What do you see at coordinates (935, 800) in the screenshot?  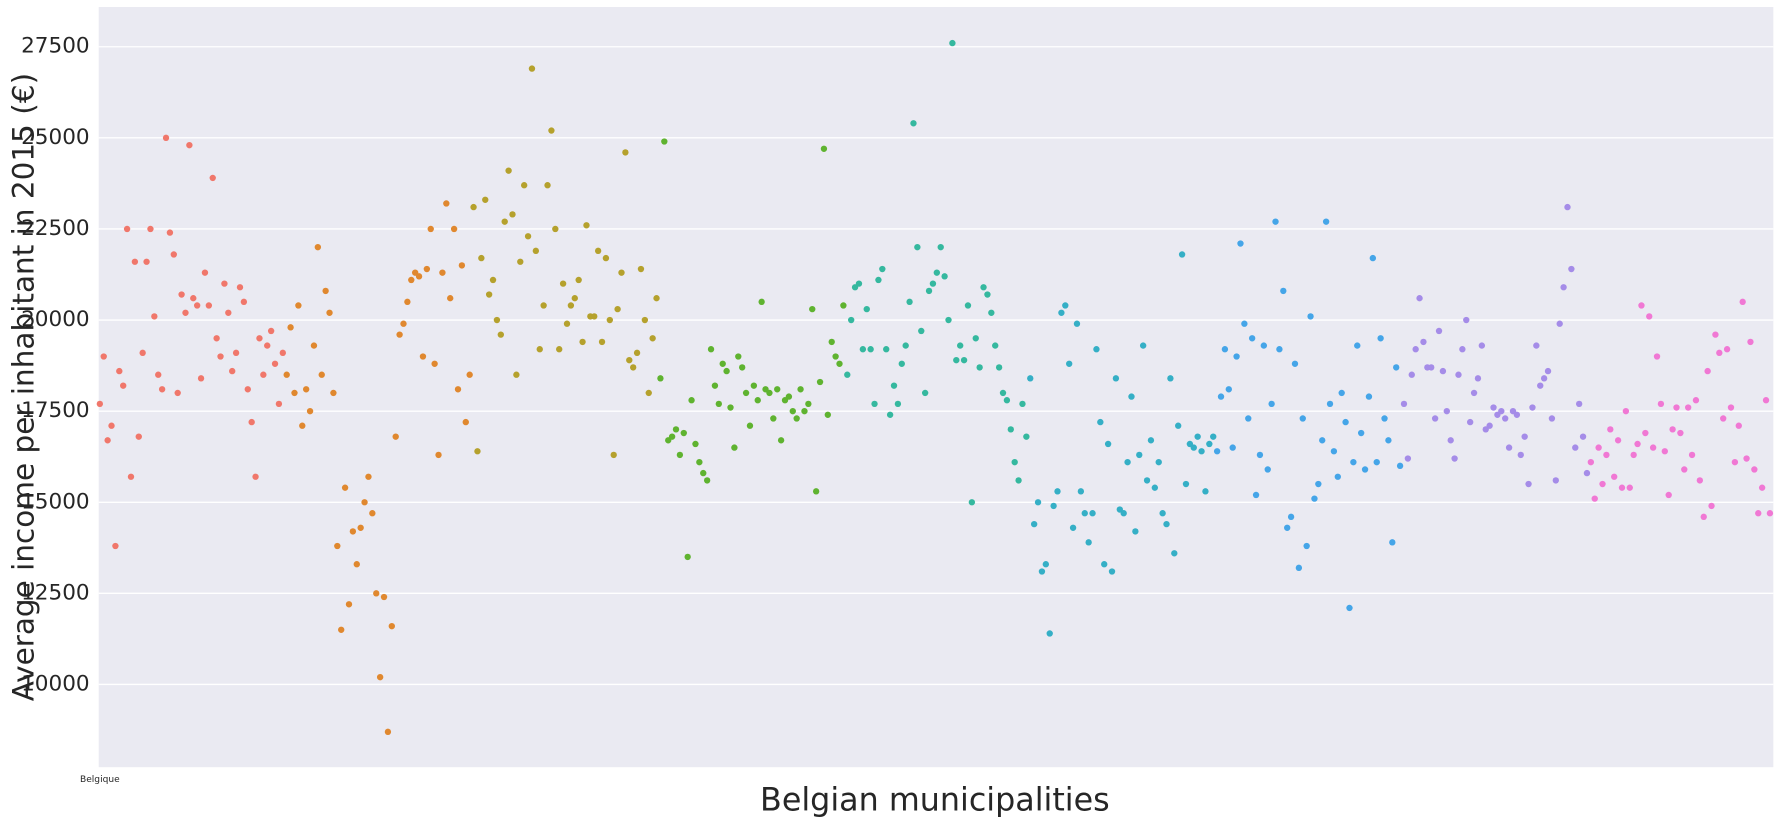 I see `x-axis-label: Belgian municipalities` at bounding box center [935, 800].